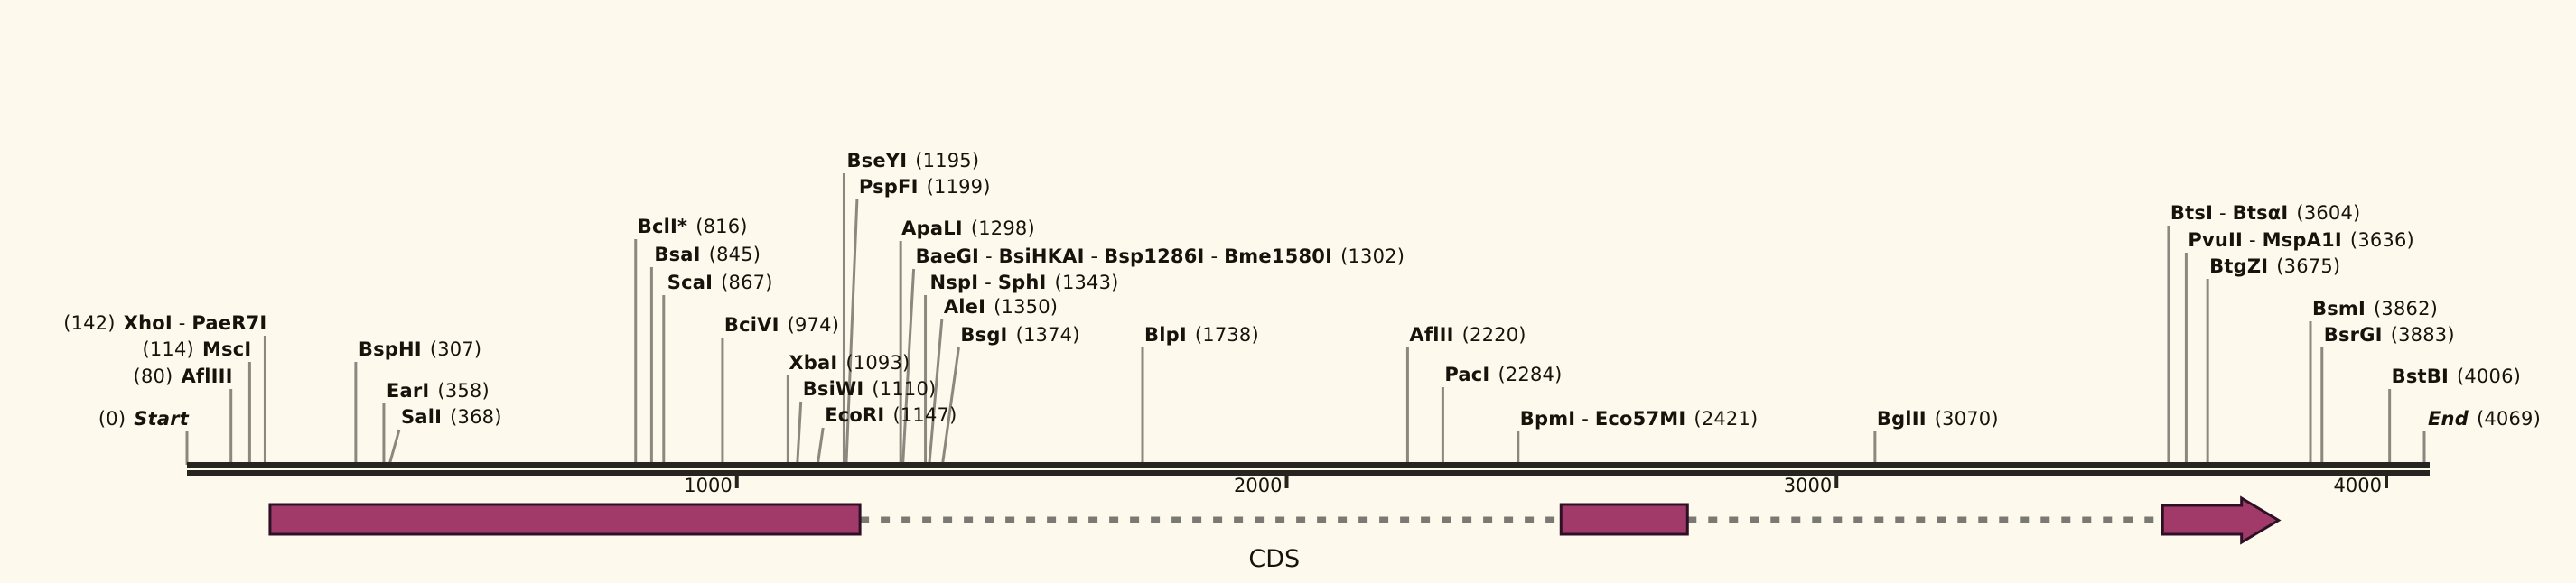  Describe the element at coordinates (2265, 213) in the screenshot. I see `site-label-btsi: BtsI - BtsαI (3604)` at that location.